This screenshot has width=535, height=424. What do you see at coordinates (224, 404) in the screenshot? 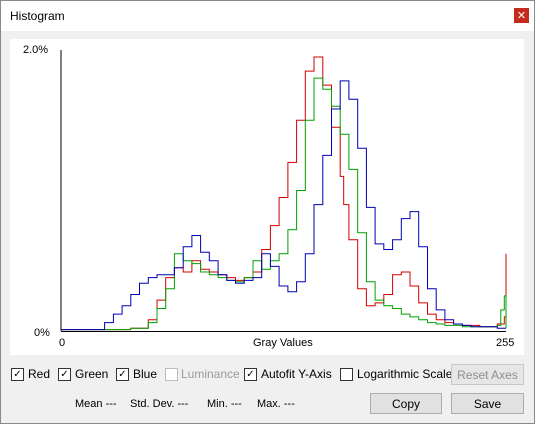
I see `min-stat: Min. ---` at bounding box center [224, 404].